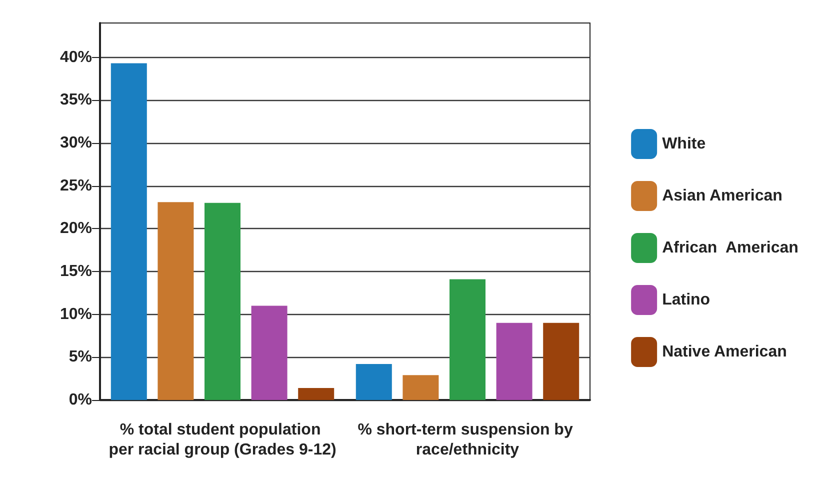  I want to click on legend-label: Latino, so click(686, 300).